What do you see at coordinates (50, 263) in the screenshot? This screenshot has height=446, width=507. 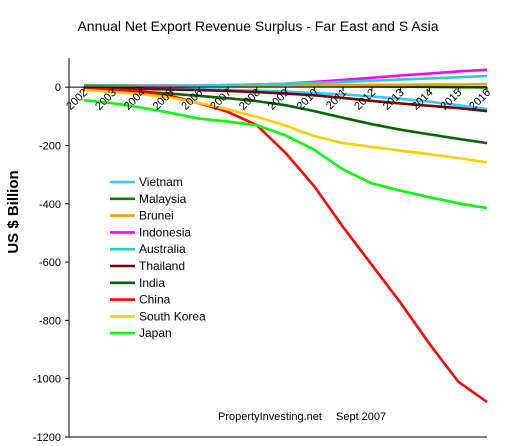 I see `y-tick-label: -600` at bounding box center [50, 263].